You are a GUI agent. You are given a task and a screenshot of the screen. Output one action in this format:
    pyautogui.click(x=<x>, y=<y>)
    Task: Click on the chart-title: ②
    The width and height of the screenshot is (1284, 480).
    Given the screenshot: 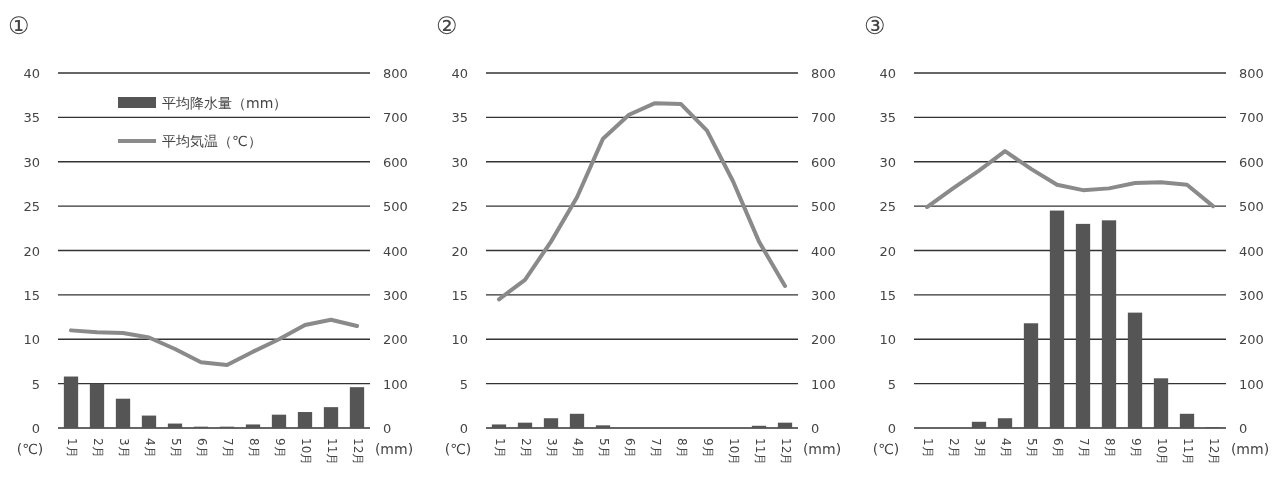 What is the action you would take?
    pyautogui.click(x=447, y=26)
    